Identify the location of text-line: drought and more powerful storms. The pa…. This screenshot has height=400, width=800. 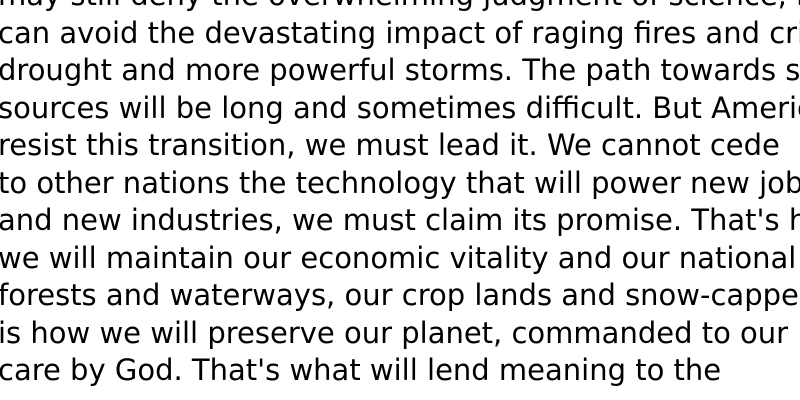
(400, 70).